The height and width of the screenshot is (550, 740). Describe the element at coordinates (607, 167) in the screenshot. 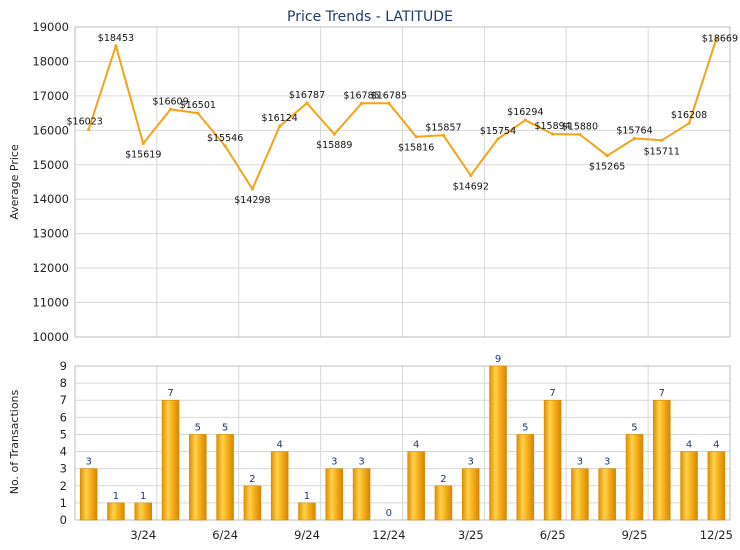

I see `price-data-label: $15265` at that location.